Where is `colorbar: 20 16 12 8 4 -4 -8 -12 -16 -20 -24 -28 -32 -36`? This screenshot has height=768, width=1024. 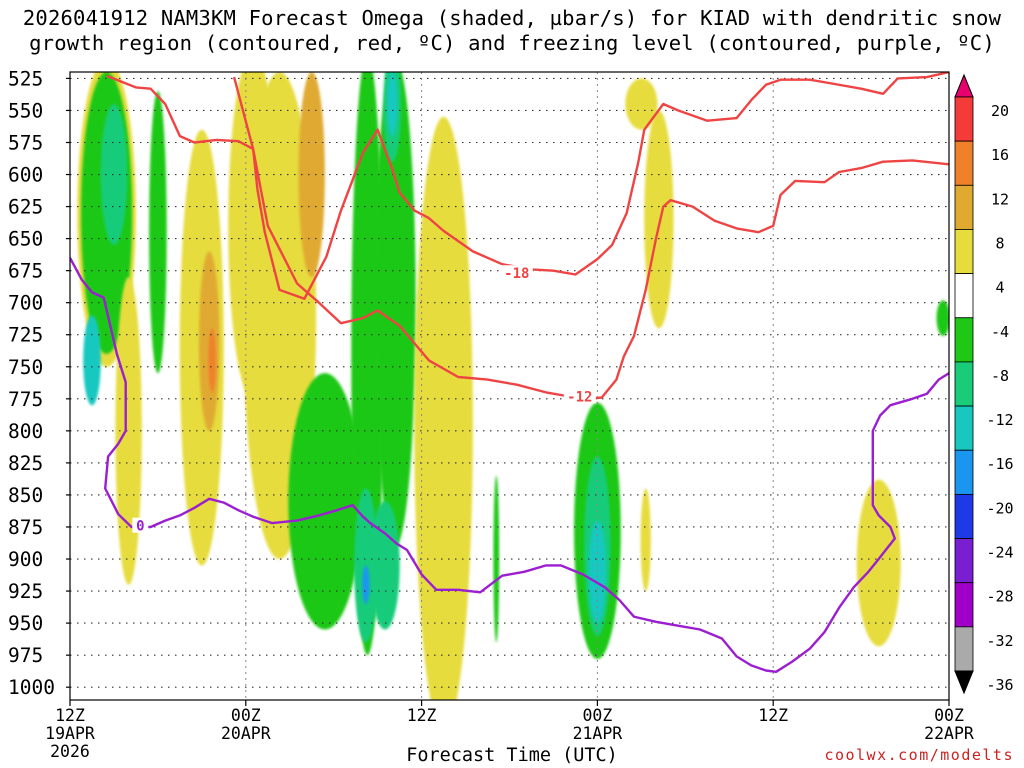
colorbar: 20 16 12 8 4 -4 -8 -12 -16 -20 -24 -28 -32 -36 is located at coordinates (984, 384).